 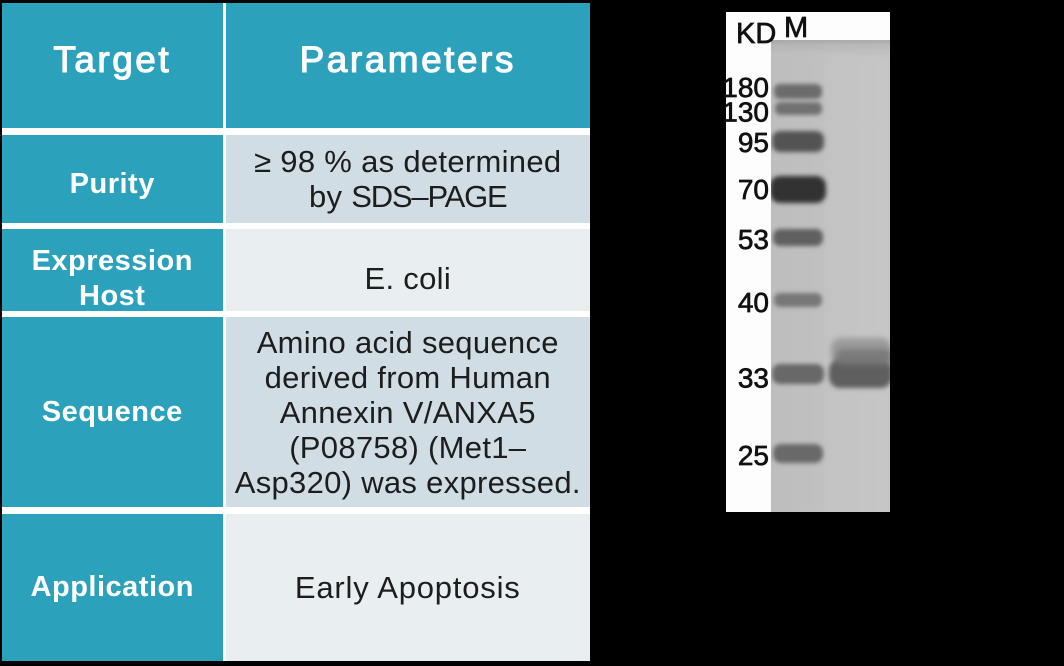 What do you see at coordinates (756, 34) in the screenshot?
I see `svg-text: KD` at bounding box center [756, 34].